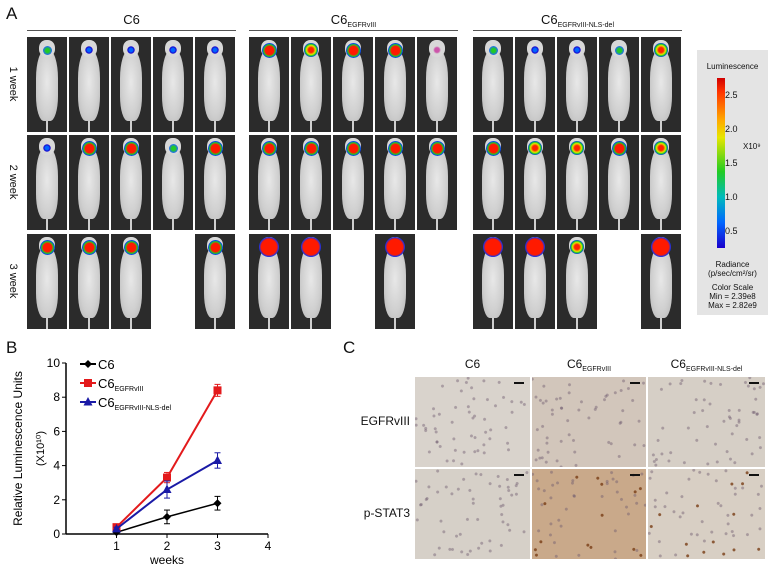  I want to click on x-tick-label: 1, so click(116, 546).